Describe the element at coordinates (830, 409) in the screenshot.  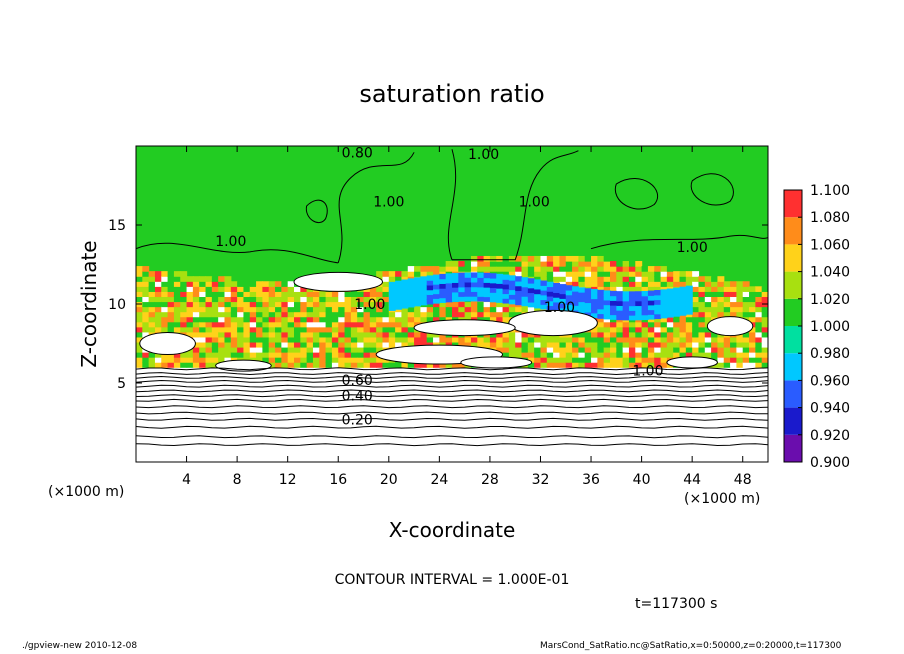
I see `colorbar-label: 0.940` at that location.